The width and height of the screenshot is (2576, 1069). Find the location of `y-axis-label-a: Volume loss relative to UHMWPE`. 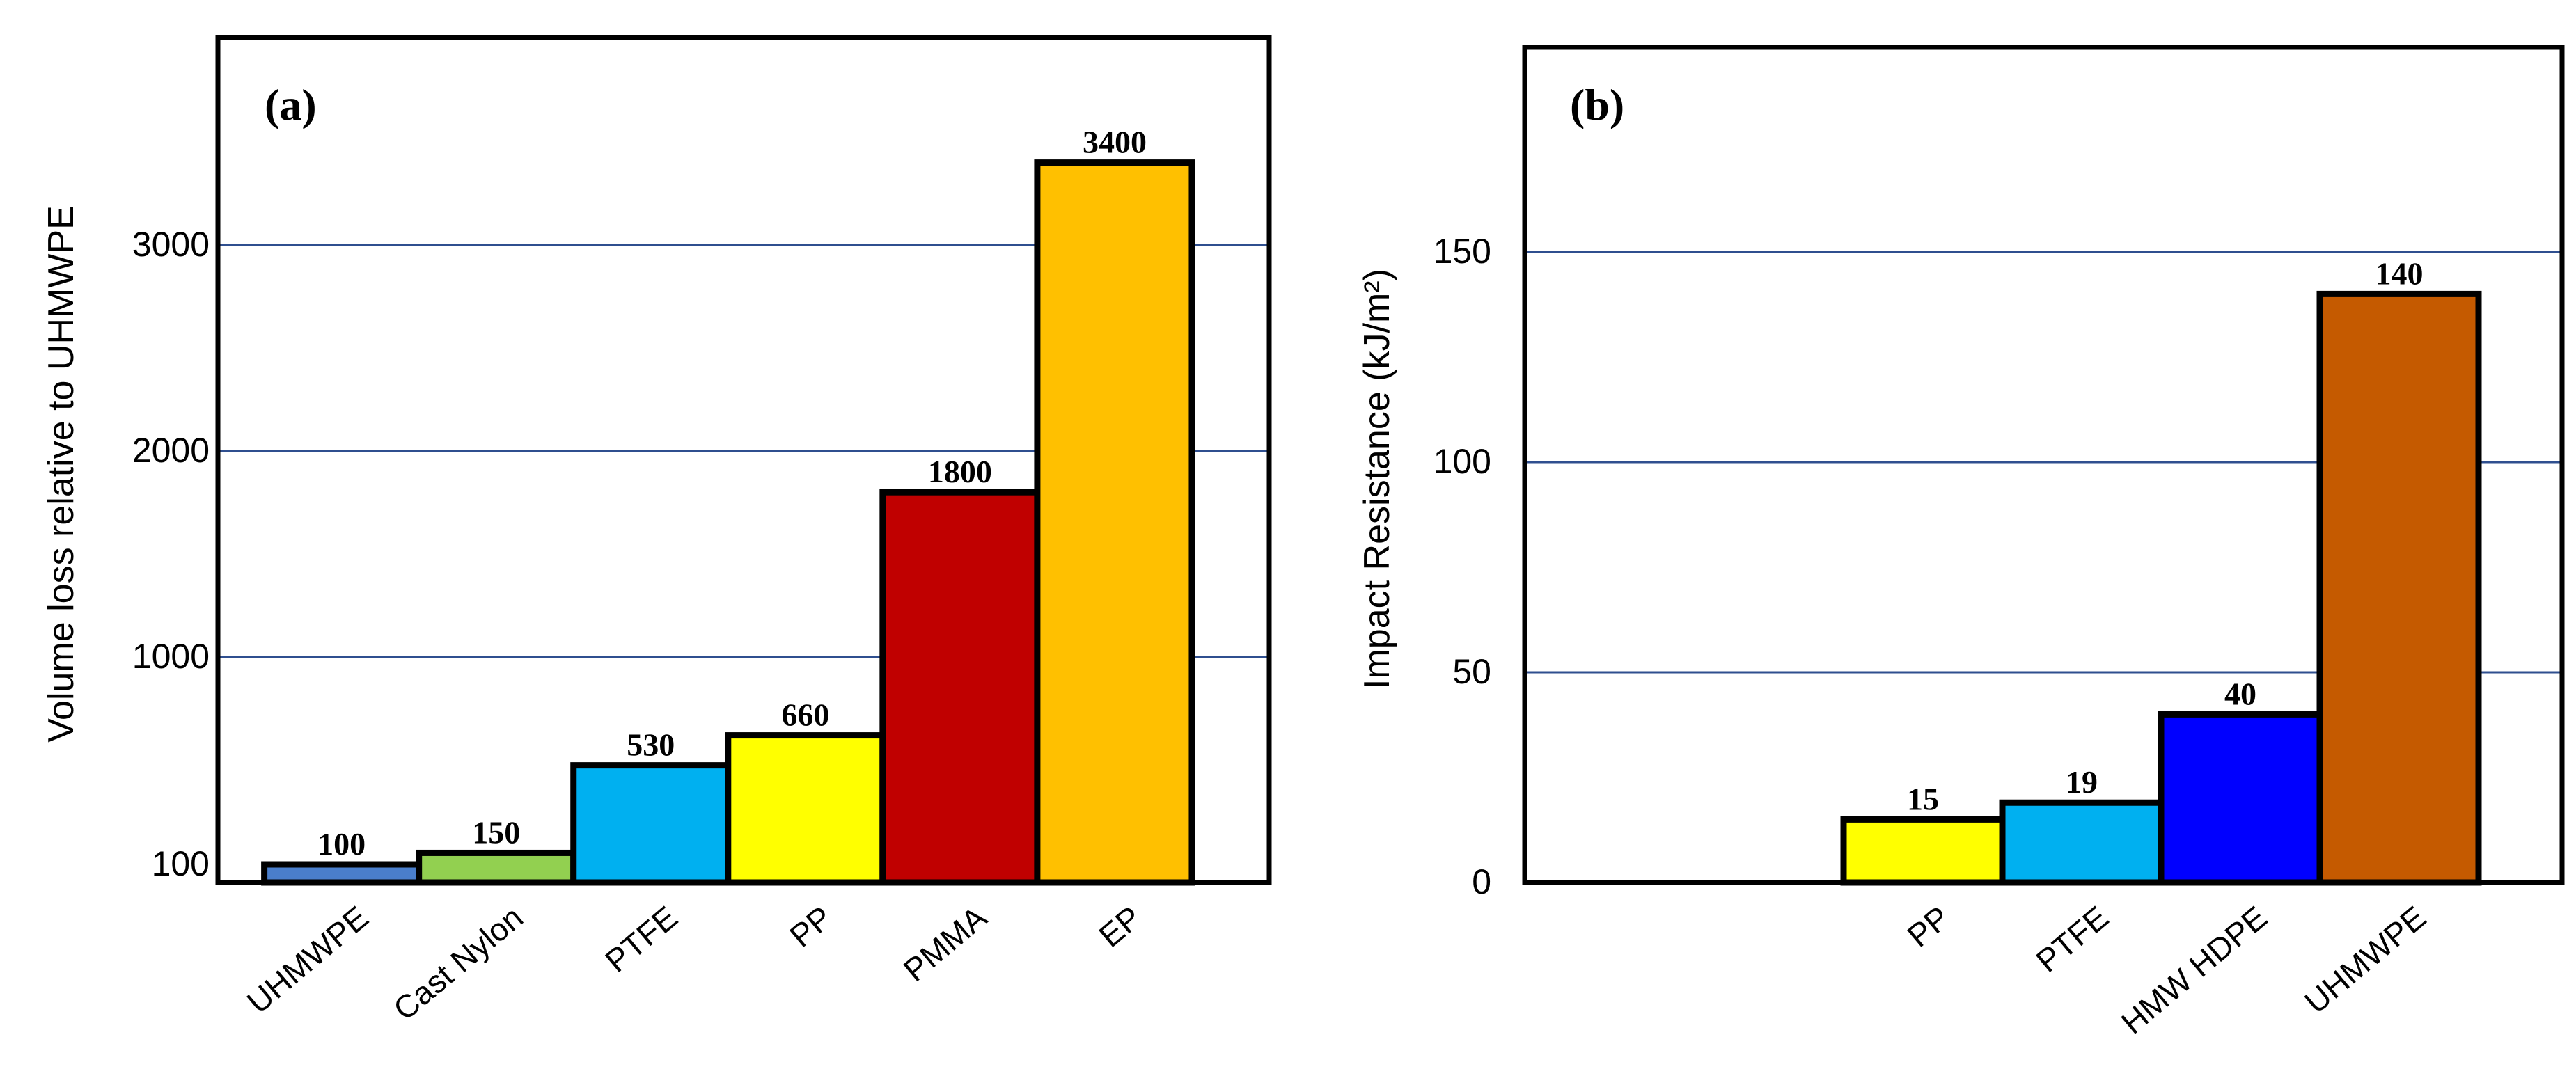

y-axis-label-a: Volume loss relative to UHMWPE is located at coordinates (61, 474).